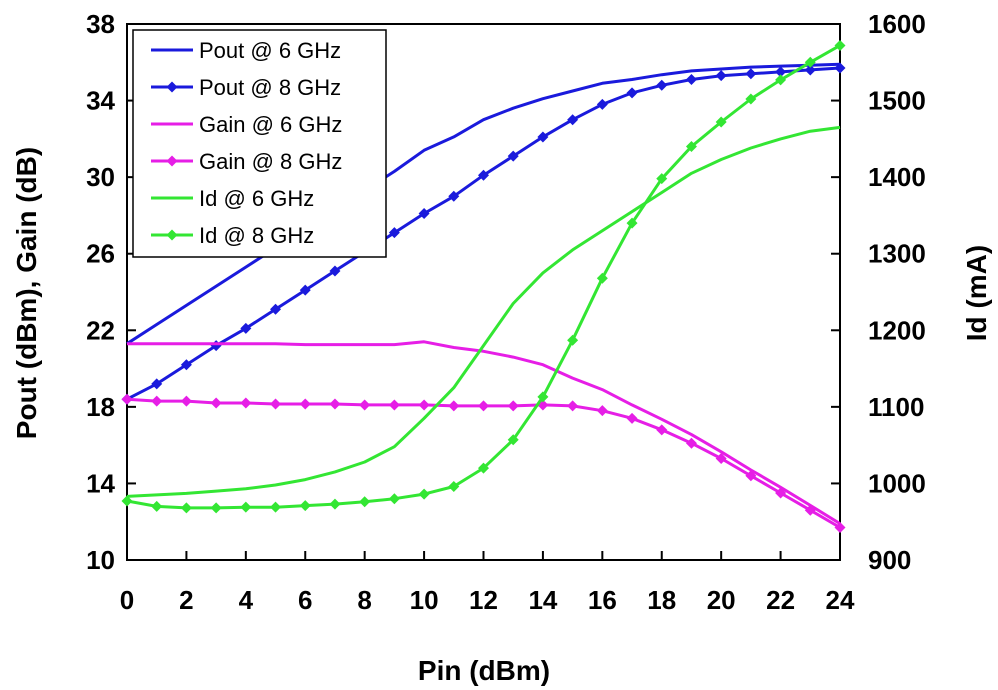 The height and width of the screenshot is (690, 998). What do you see at coordinates (364, 600) in the screenshot?
I see `x-tick-label: 8` at bounding box center [364, 600].